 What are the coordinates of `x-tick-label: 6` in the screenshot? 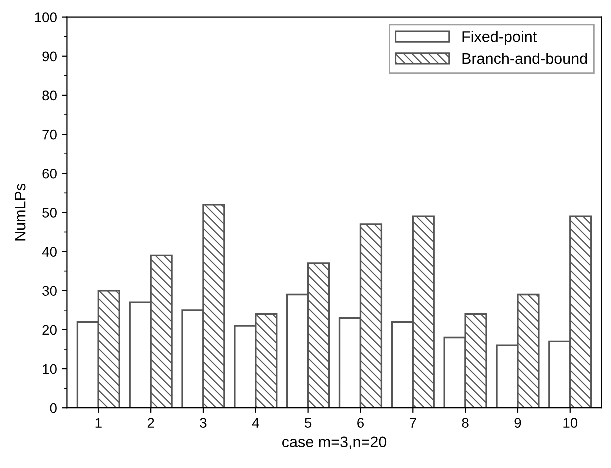 It's located at (361, 423).